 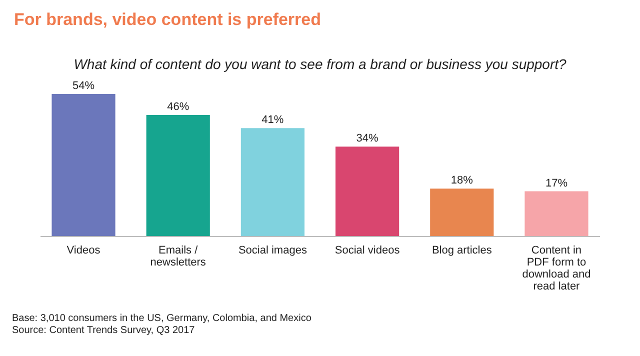 I want to click on text: Base: 3,010 consumers in the US, Germany, Colombia, and Mexico, so click(x=162, y=319).